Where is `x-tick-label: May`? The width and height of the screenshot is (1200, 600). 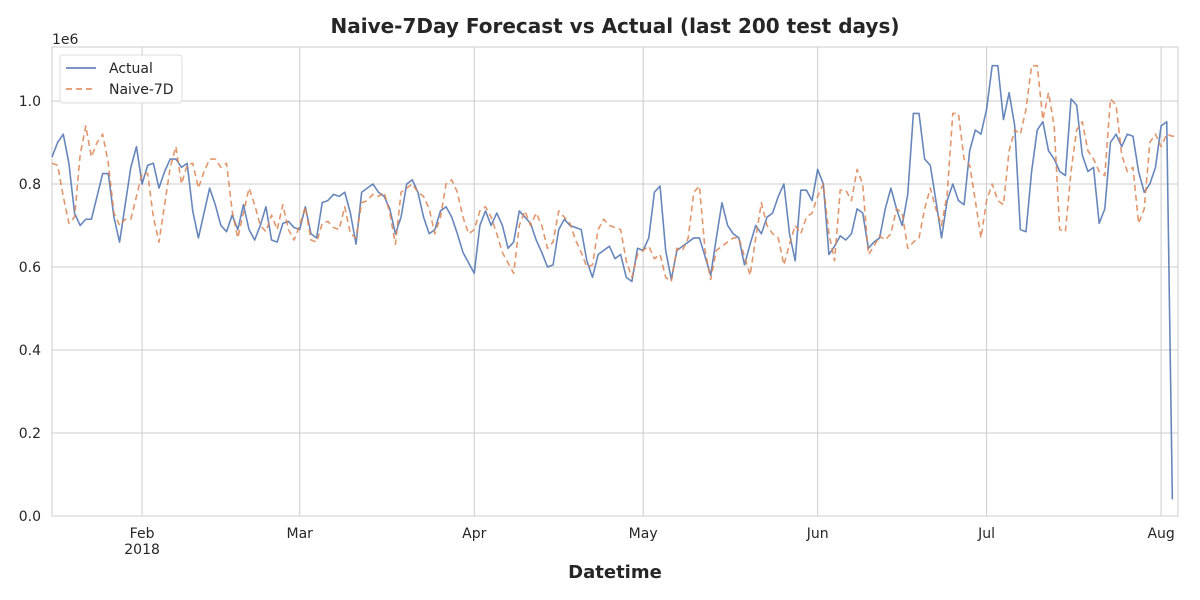 x-tick-label: May is located at coordinates (643, 534).